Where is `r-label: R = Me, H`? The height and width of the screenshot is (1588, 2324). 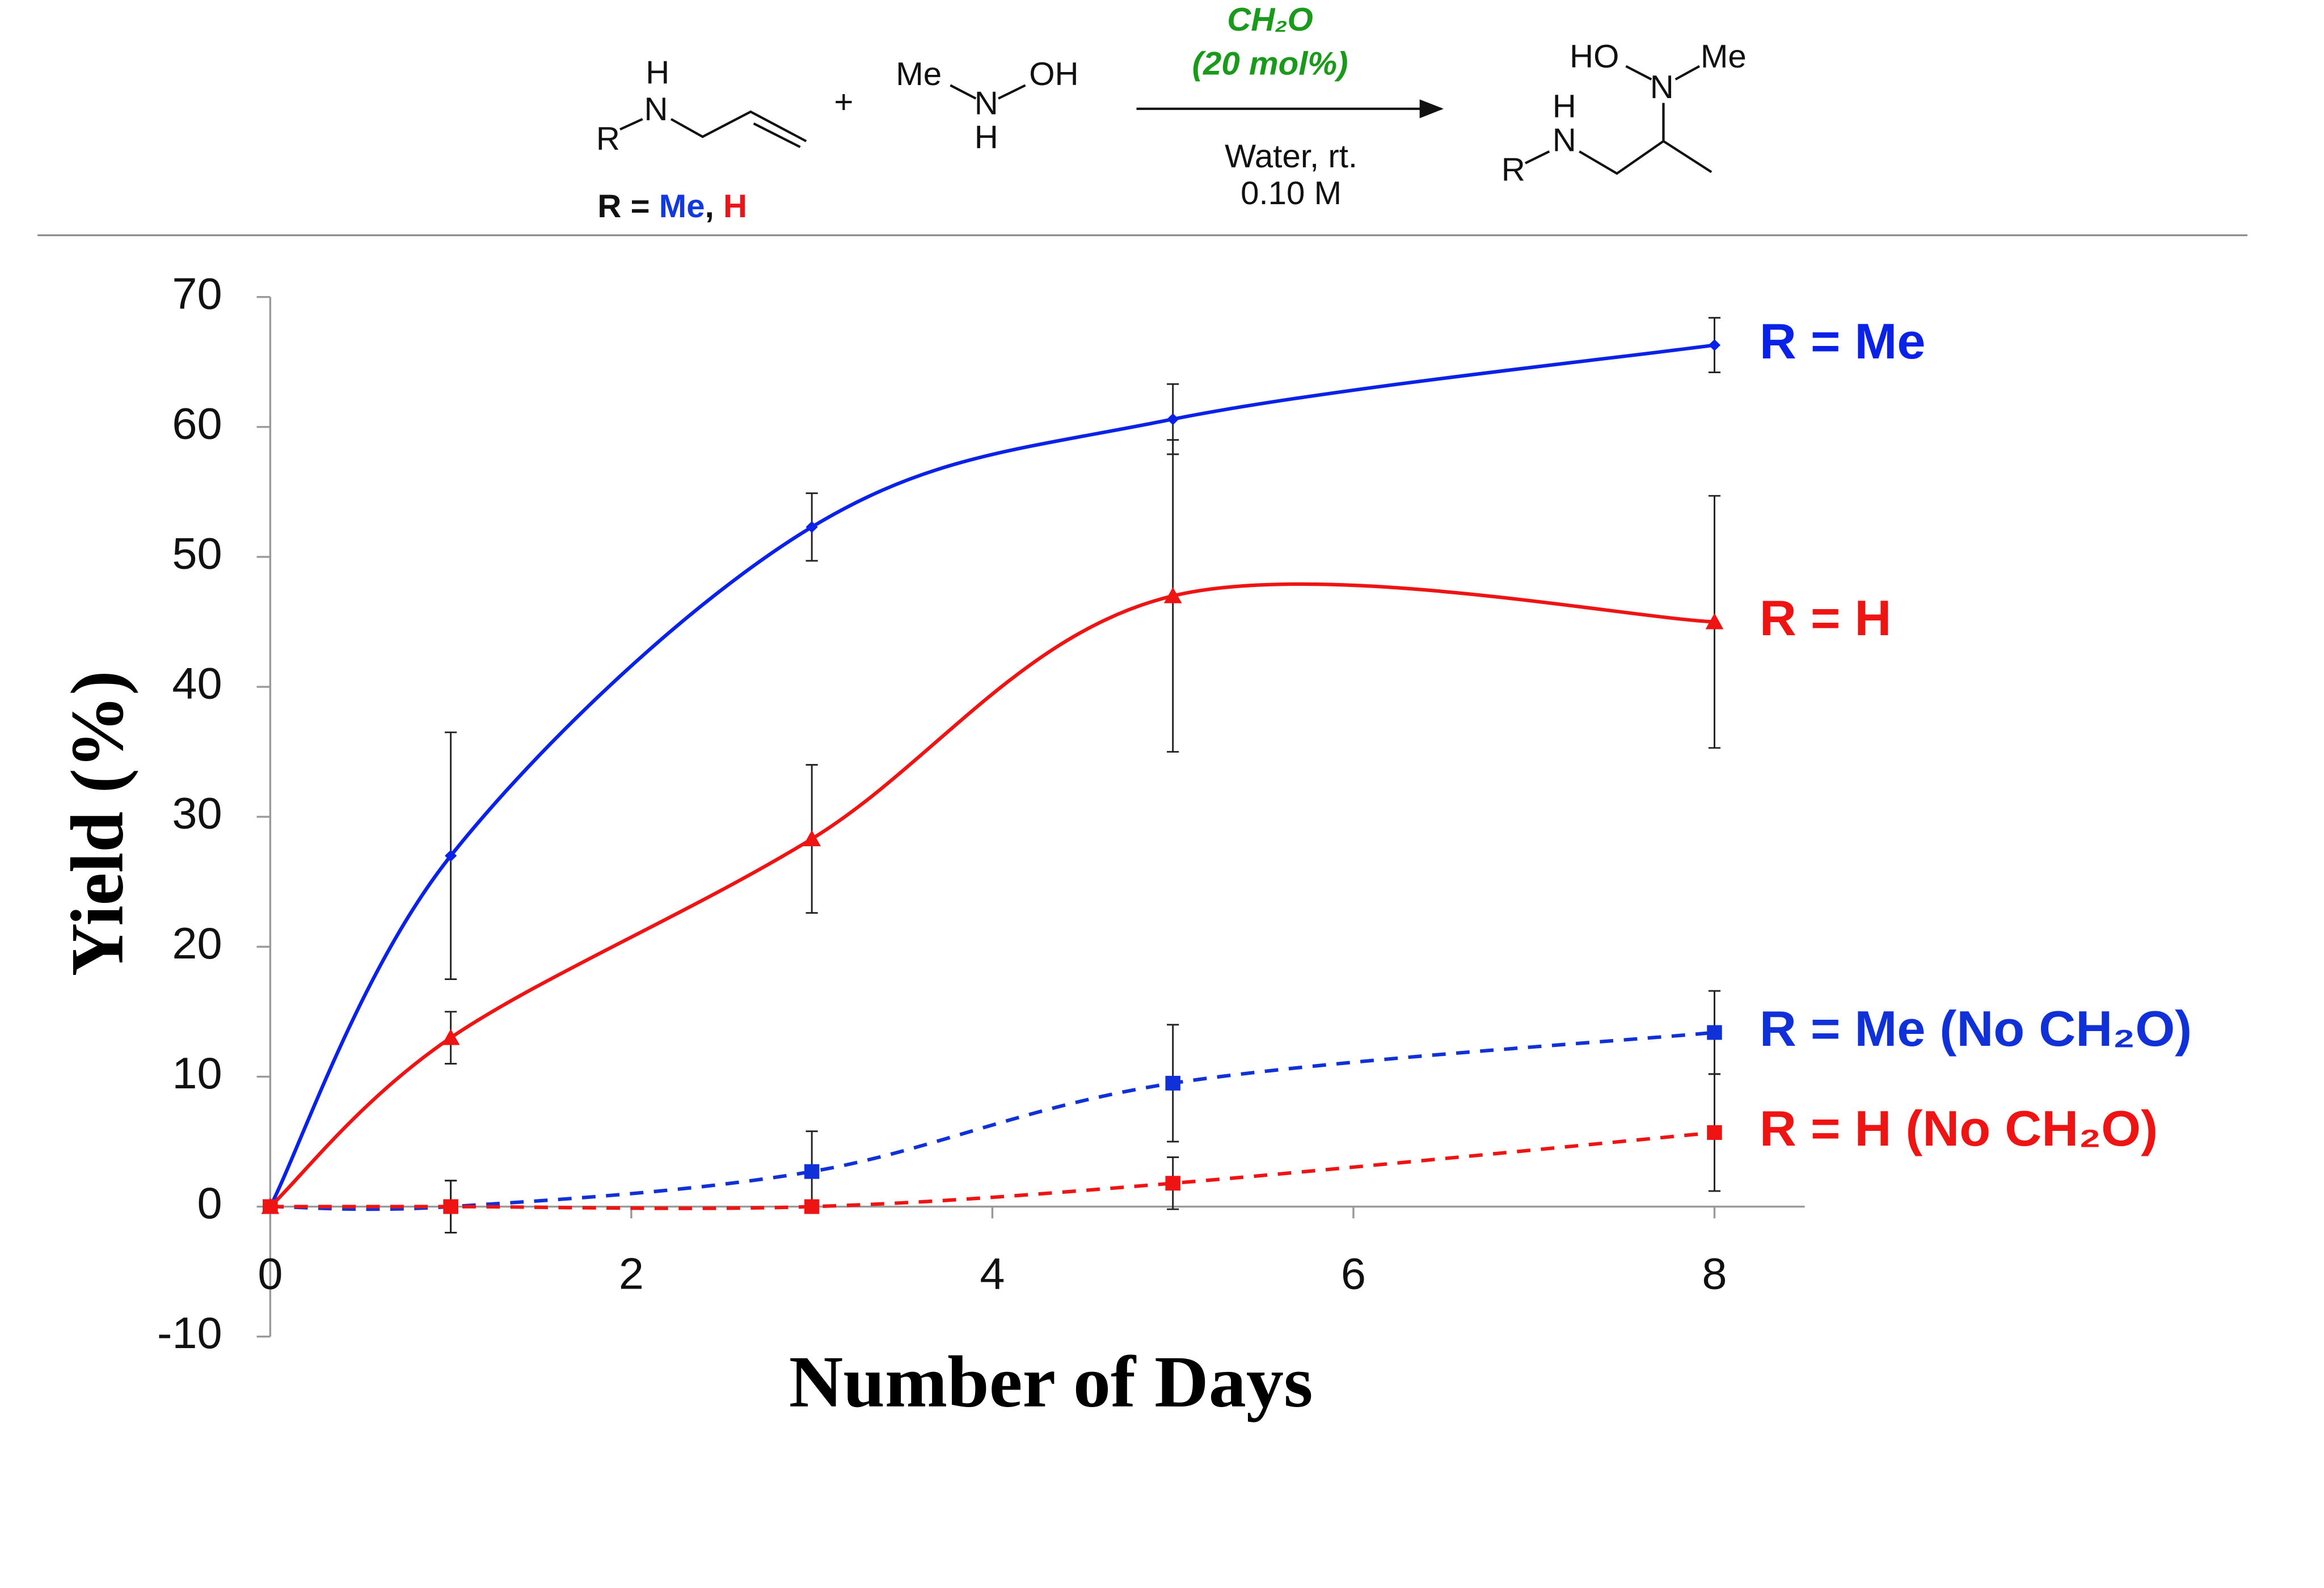 r-label: R = Me, H is located at coordinates (672, 207).